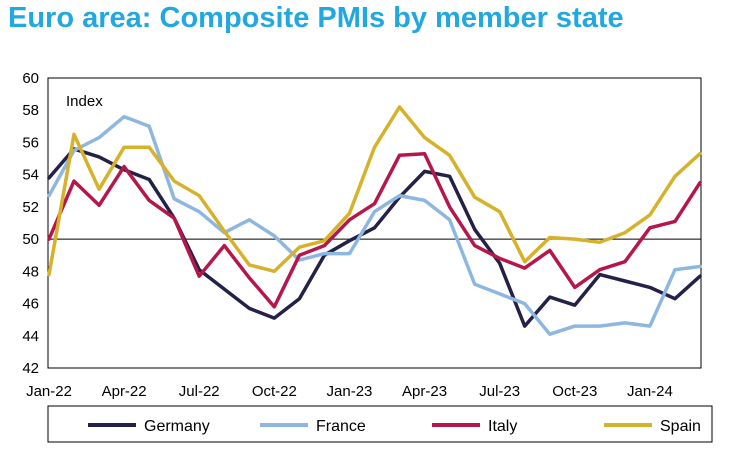 Image resolution: width=745 pixels, height=454 pixels. I want to click on legend-label-germany: Germany, so click(177, 426).